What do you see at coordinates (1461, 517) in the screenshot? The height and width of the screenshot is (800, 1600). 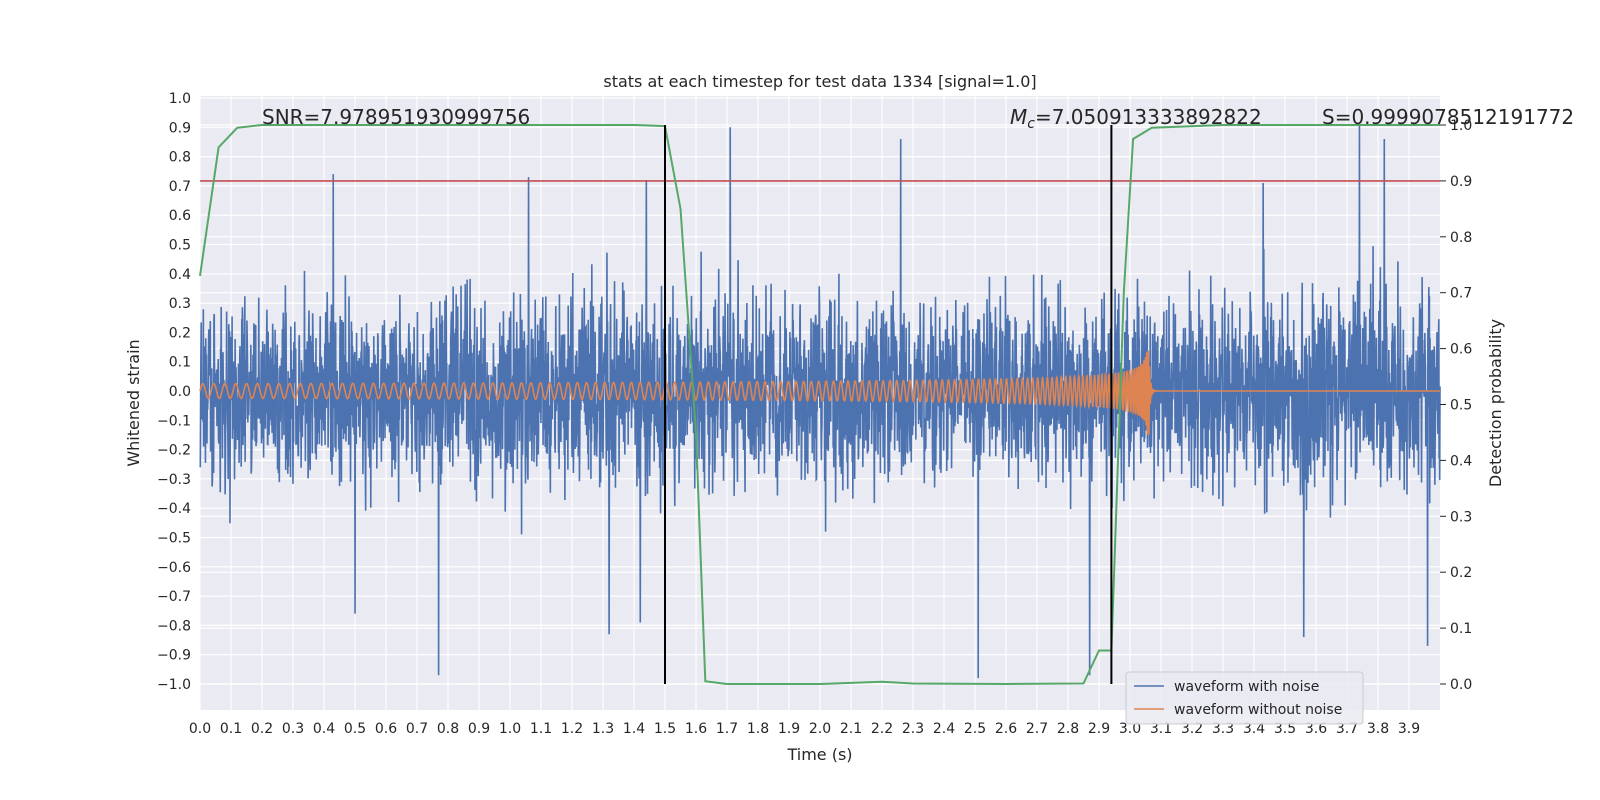 I see `y2-tick-label: 0.3` at bounding box center [1461, 517].